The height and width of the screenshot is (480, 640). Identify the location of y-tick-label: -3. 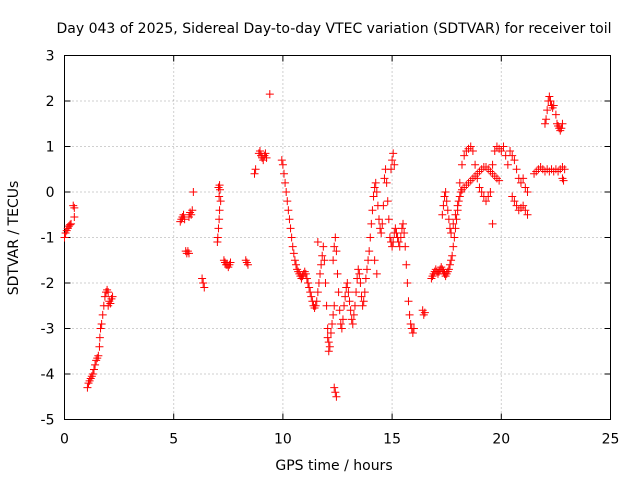
(48, 330).